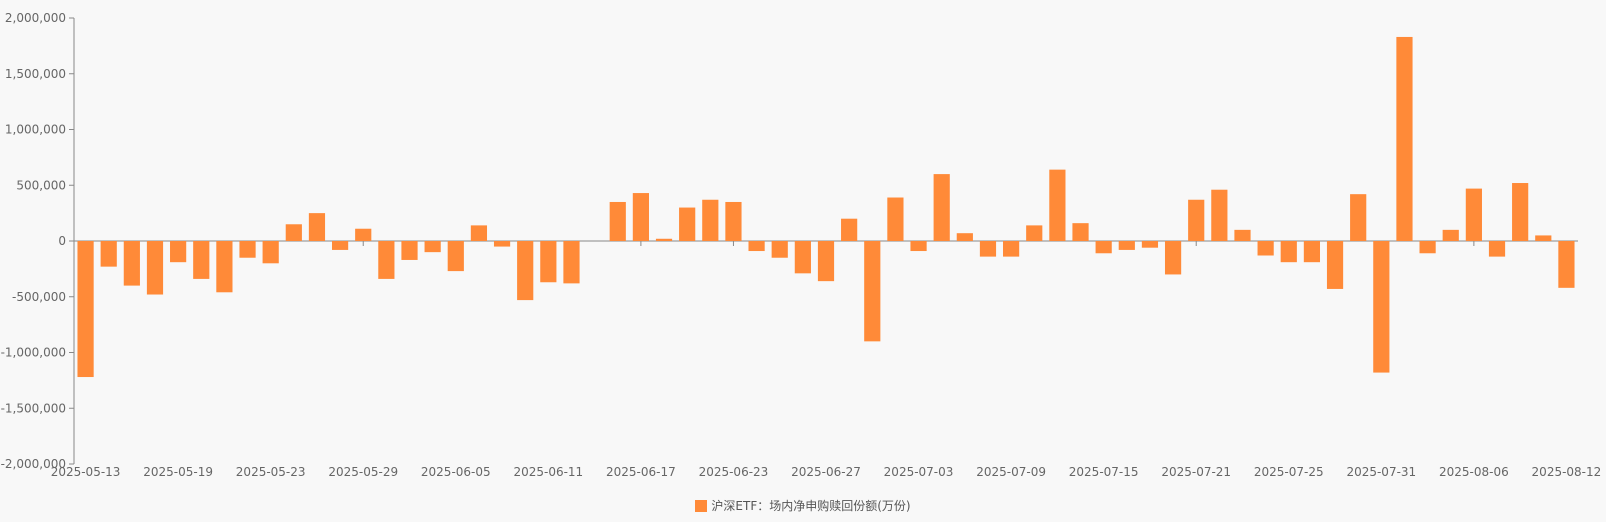 This screenshot has width=1606, height=522. What do you see at coordinates (456, 472) in the screenshot?
I see `x-tick-label: 2025-06-05` at bounding box center [456, 472].